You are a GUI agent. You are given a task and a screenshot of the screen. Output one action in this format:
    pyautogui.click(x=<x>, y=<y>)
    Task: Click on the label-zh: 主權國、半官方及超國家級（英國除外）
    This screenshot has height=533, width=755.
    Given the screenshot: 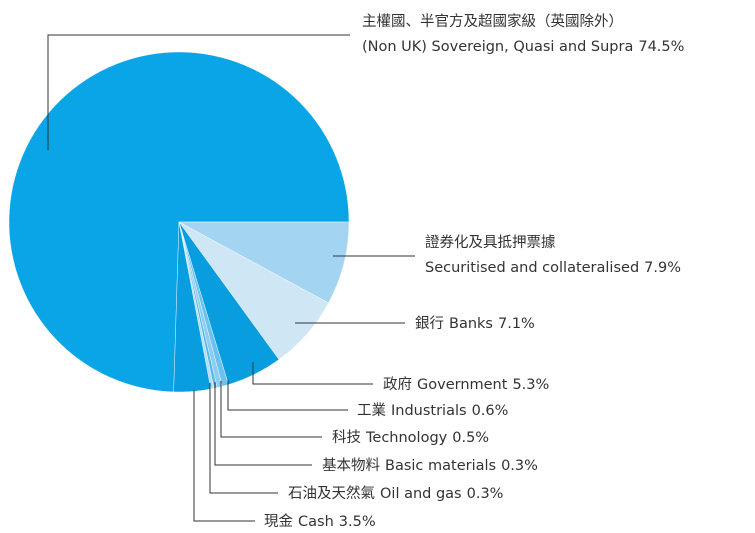 What is the action you would take?
    pyautogui.click(x=492, y=21)
    